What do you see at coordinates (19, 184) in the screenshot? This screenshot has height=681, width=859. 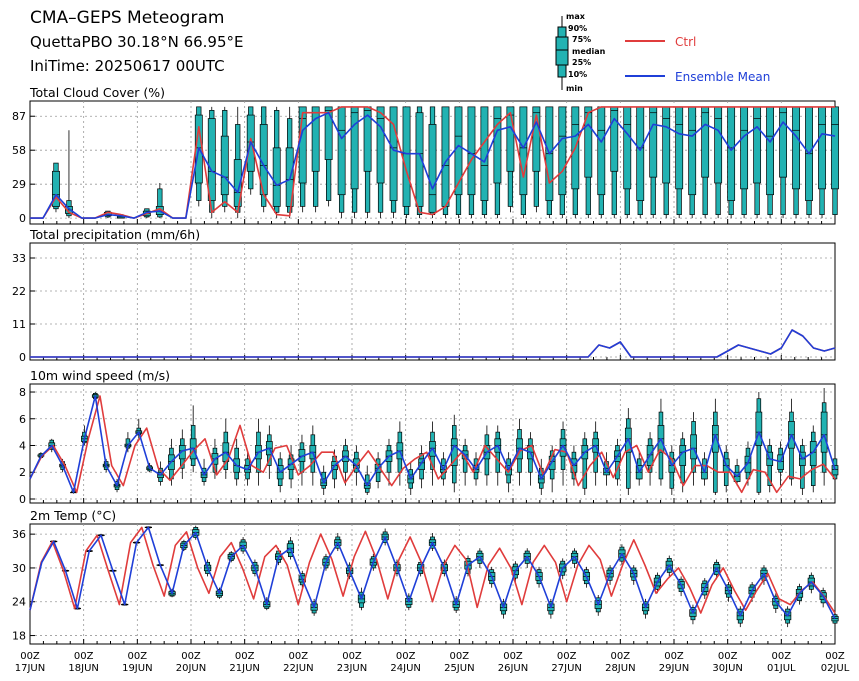 I see `y-tick-label: 29` at bounding box center [19, 184].